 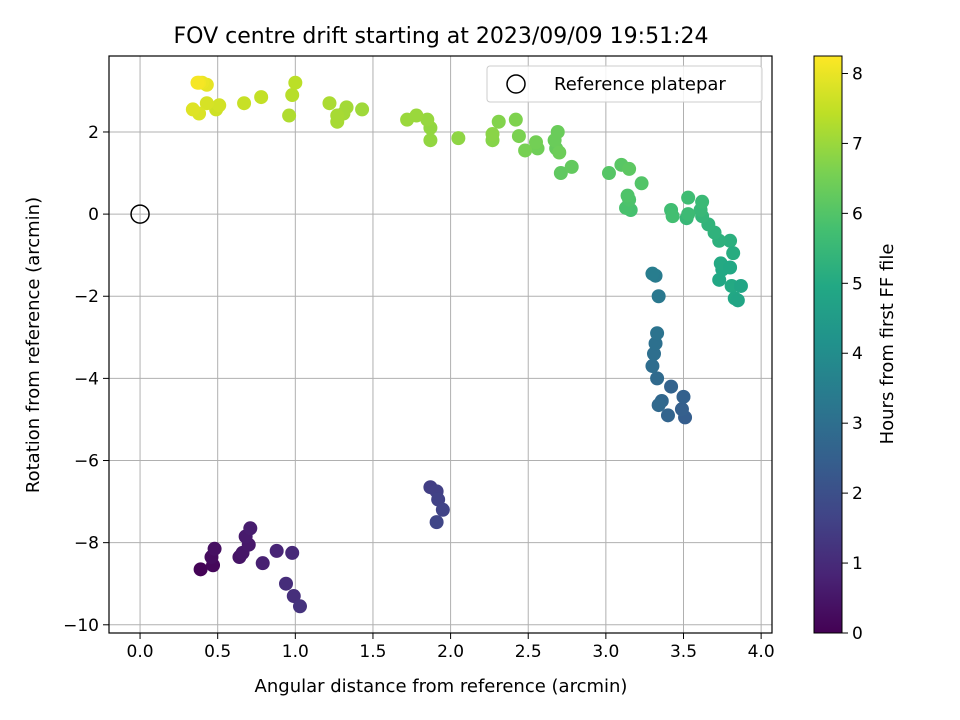 What do you see at coordinates (857, 74) in the screenshot?
I see `colorbar-tick-label: 8` at bounding box center [857, 74].